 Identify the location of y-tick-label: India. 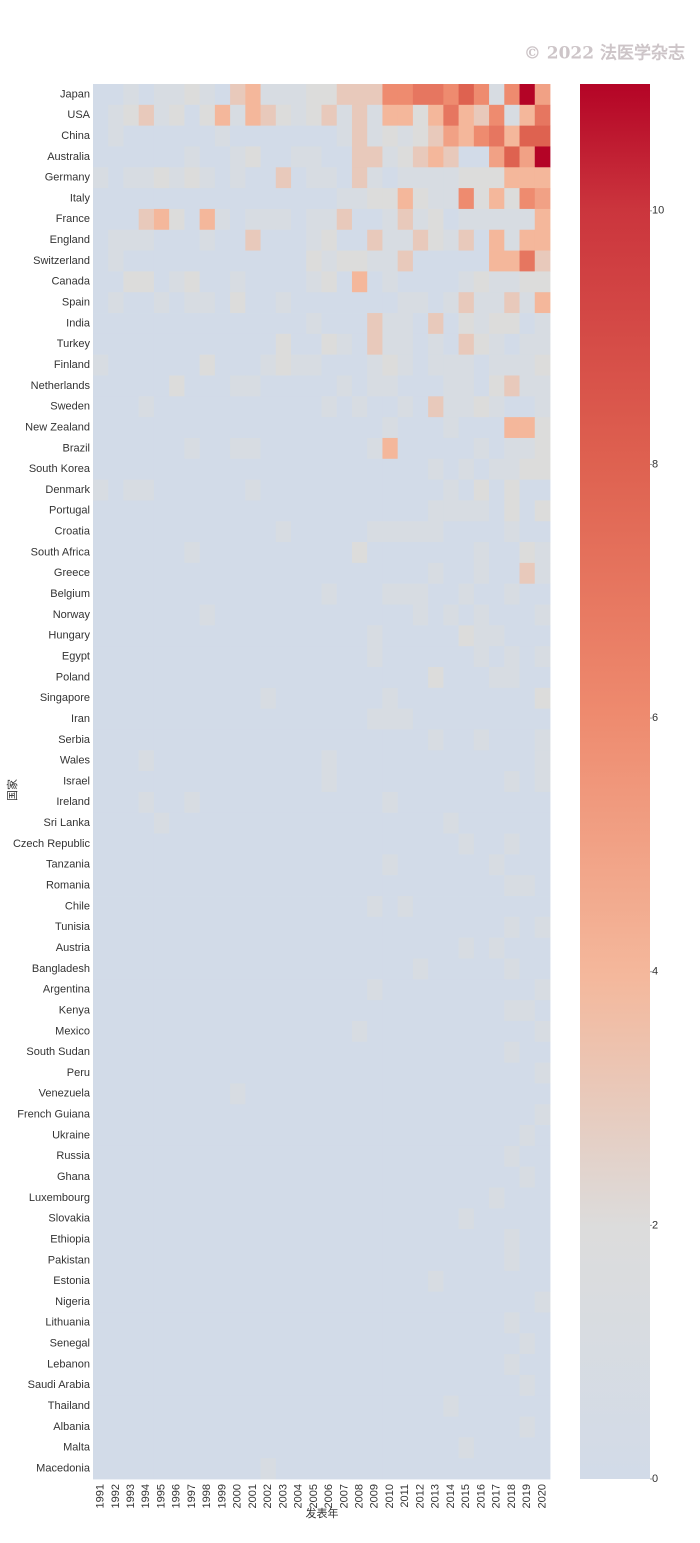
(78, 323).